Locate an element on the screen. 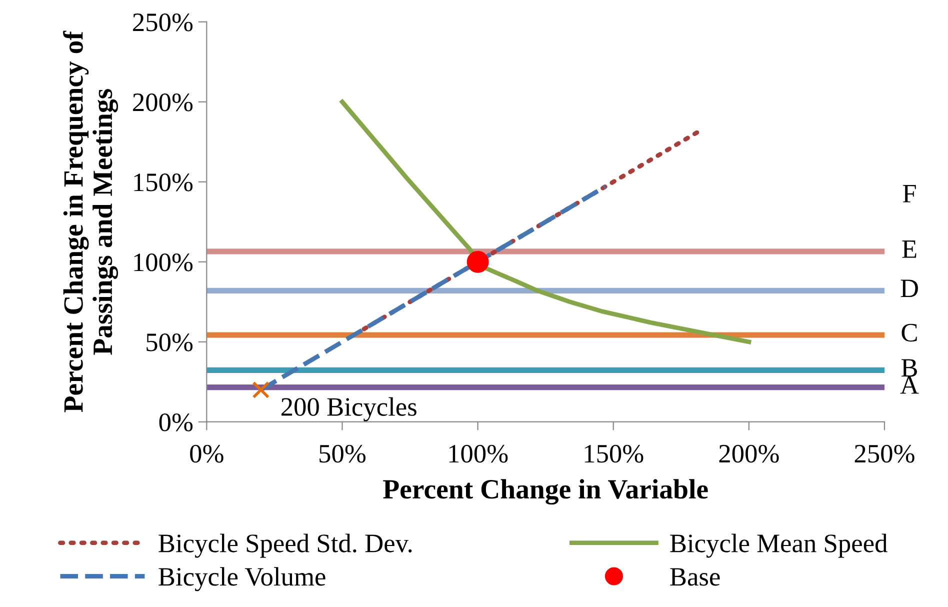  x-tick-label: 200% is located at coordinates (749, 453).